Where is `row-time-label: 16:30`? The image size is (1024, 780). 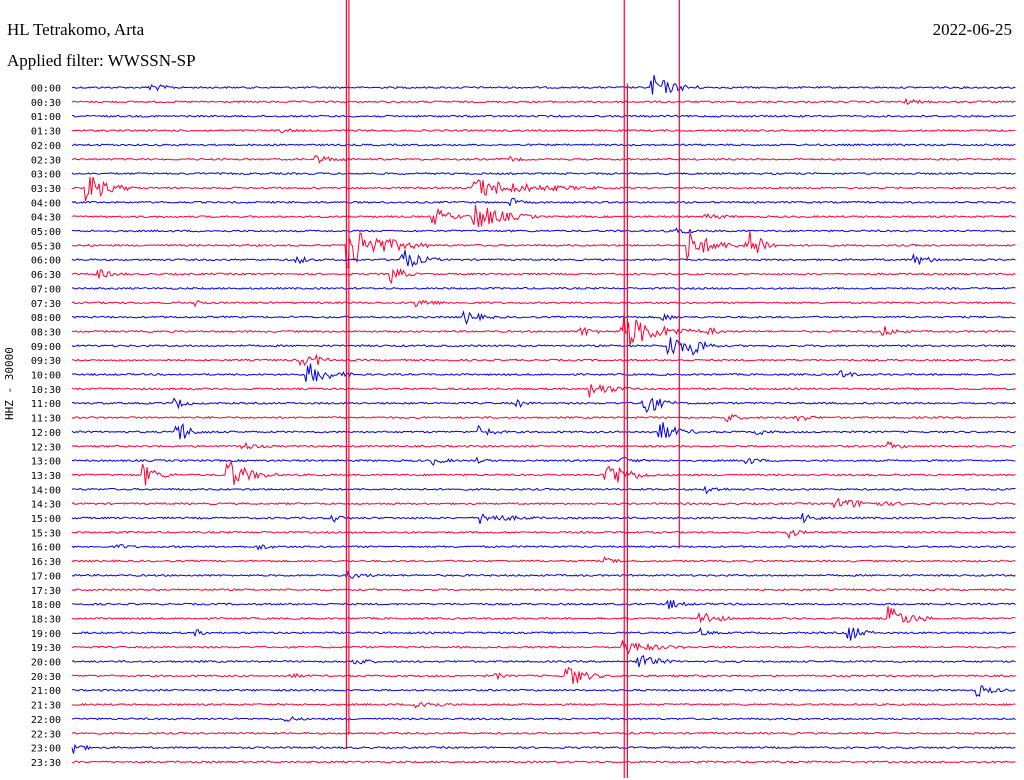 row-time-label: 16:30 is located at coordinates (46, 562).